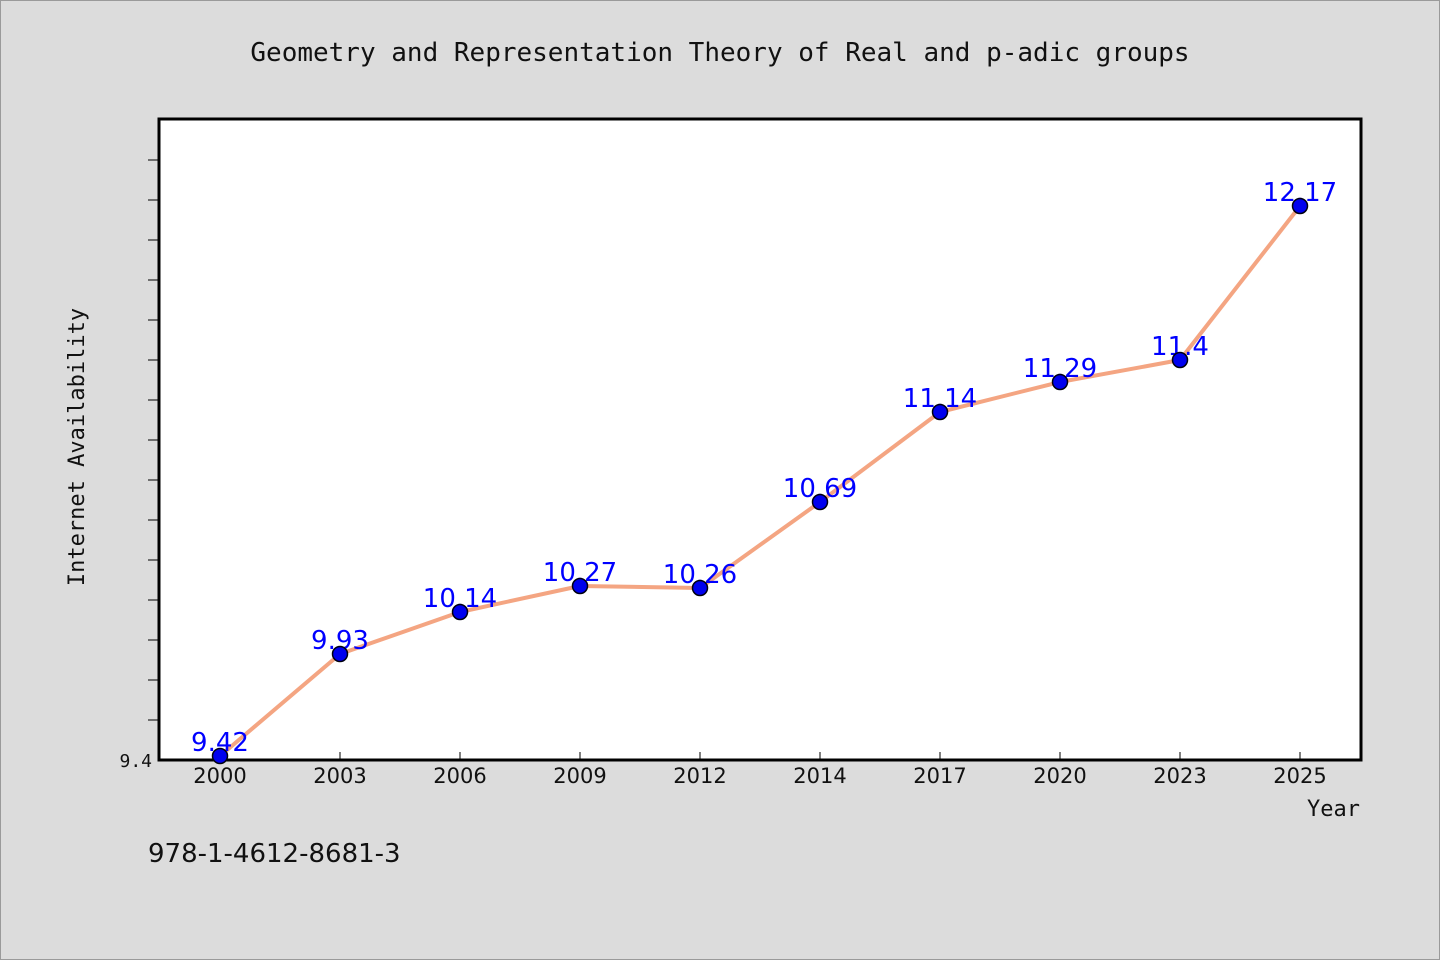 This screenshot has width=1440, height=960. Describe the element at coordinates (1059, 776) in the screenshot. I see `x-tick-label: 2020` at that location.